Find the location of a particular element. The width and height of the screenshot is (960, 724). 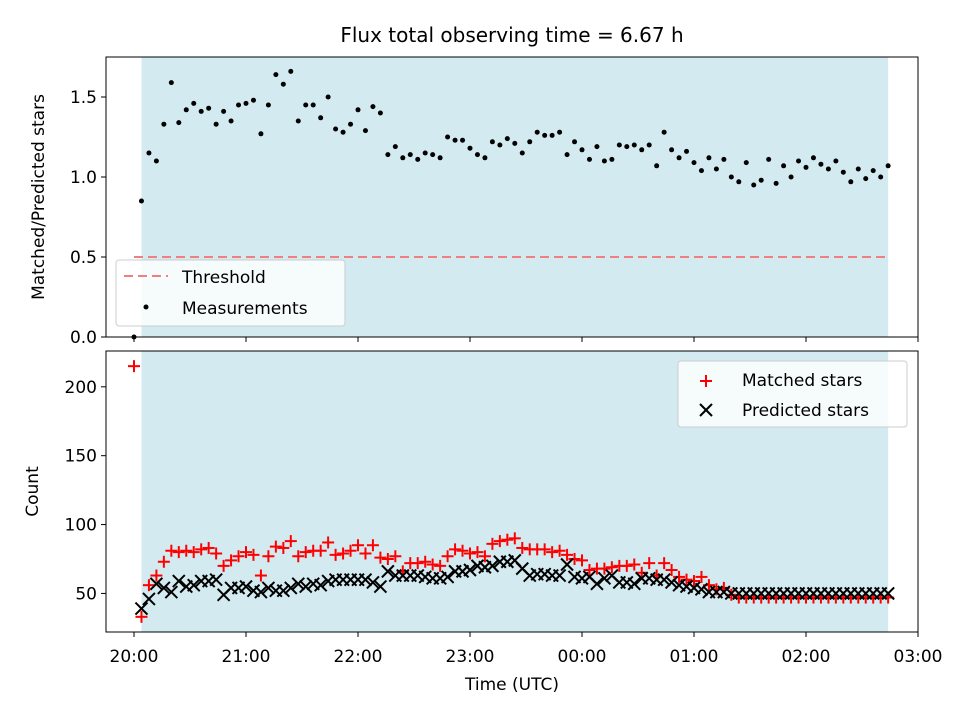

x-tick-label: 03:00 is located at coordinates (918, 657).